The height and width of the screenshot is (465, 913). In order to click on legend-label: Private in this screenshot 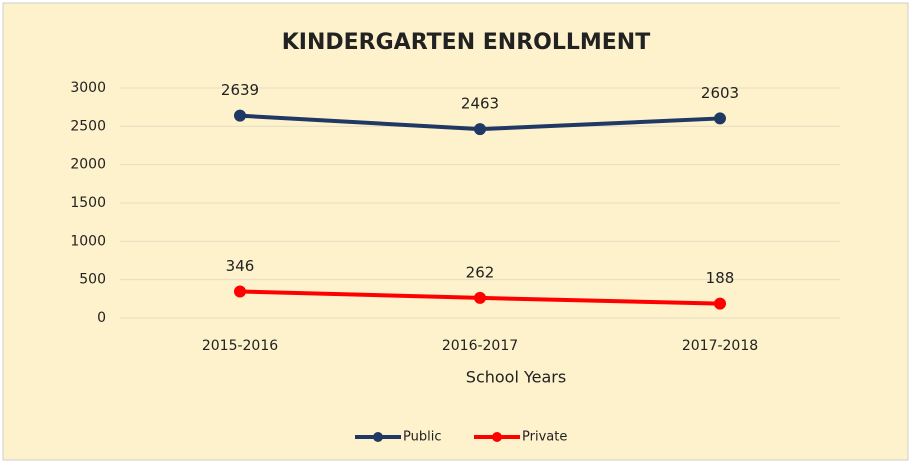, I will do `click(544, 437)`.